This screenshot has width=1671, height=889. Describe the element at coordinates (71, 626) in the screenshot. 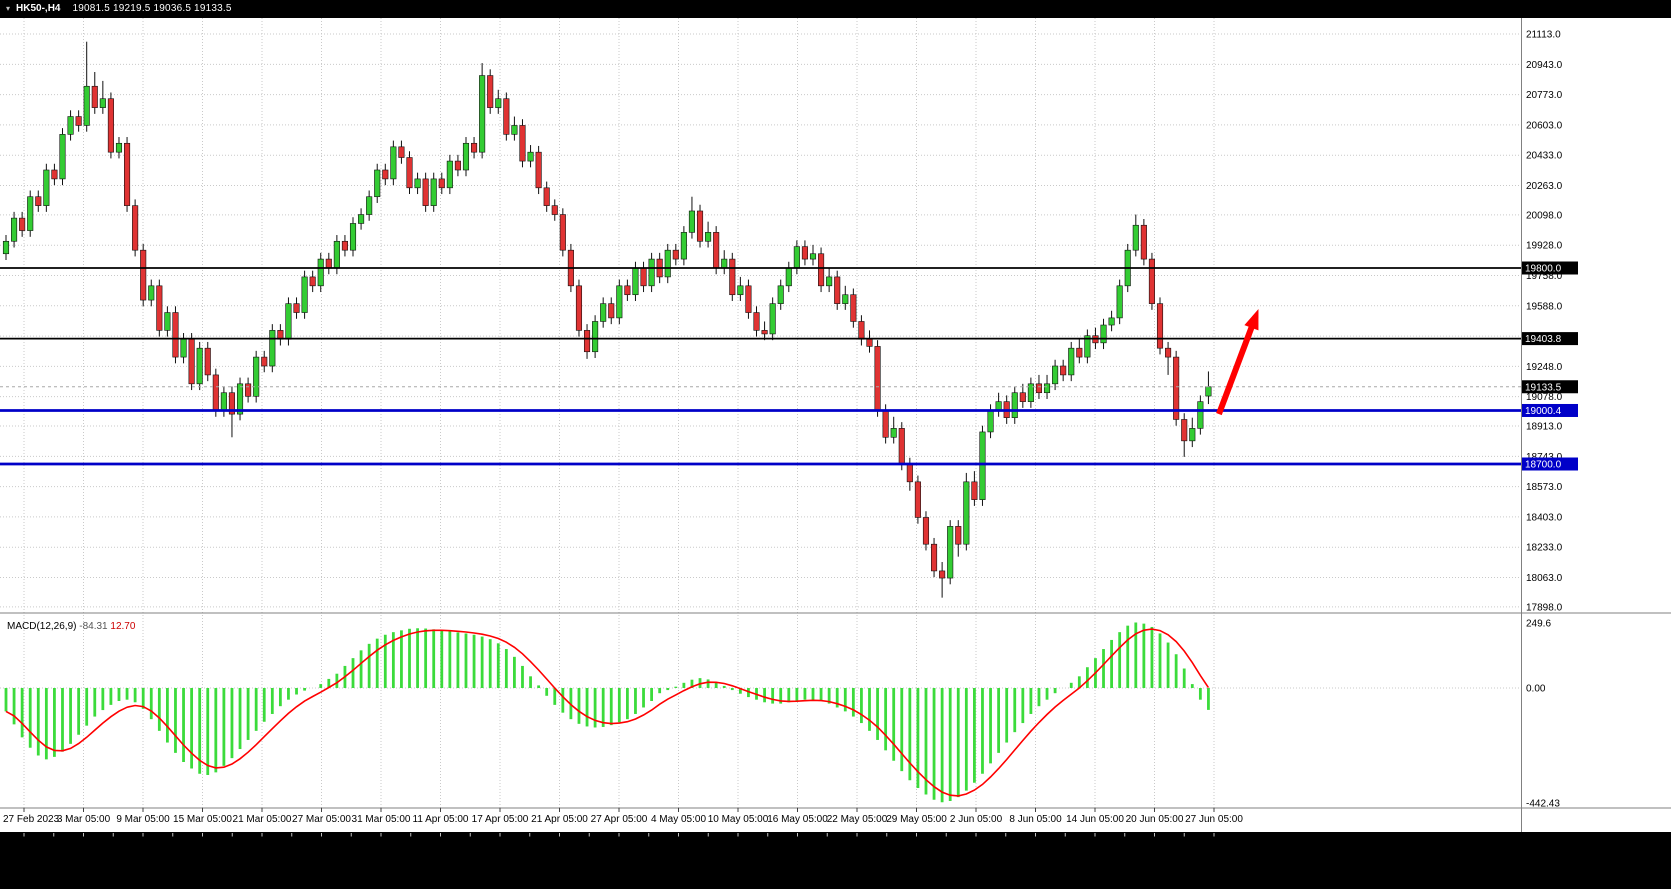

I see `macd-indicator-label: MACD(12,26,9) -84.31 12.70` at that location.